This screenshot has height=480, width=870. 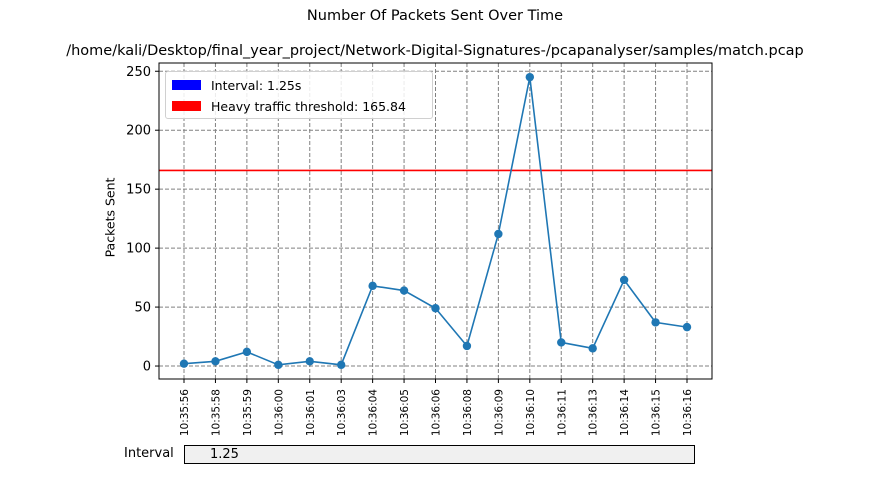 I want to click on x-tick-label: 10:36:01, so click(x=311, y=412).